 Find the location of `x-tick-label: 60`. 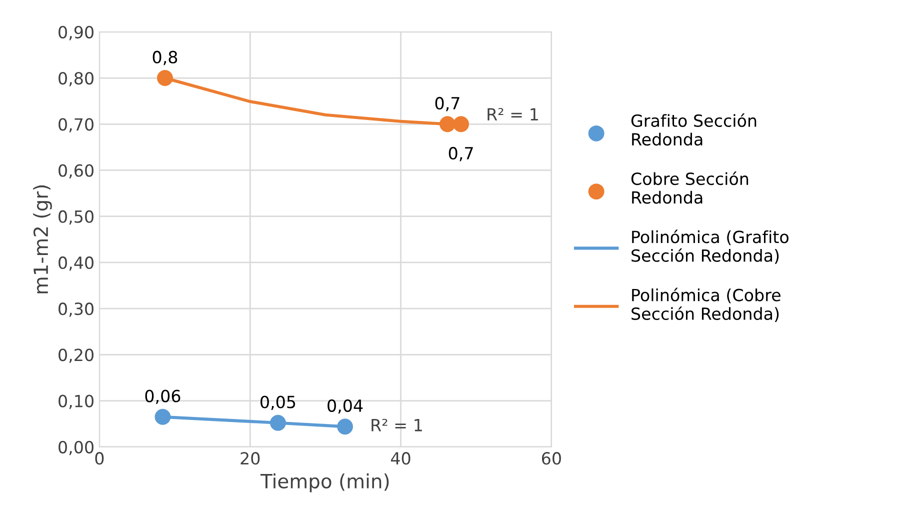

x-tick-label: 60 is located at coordinates (551, 458).